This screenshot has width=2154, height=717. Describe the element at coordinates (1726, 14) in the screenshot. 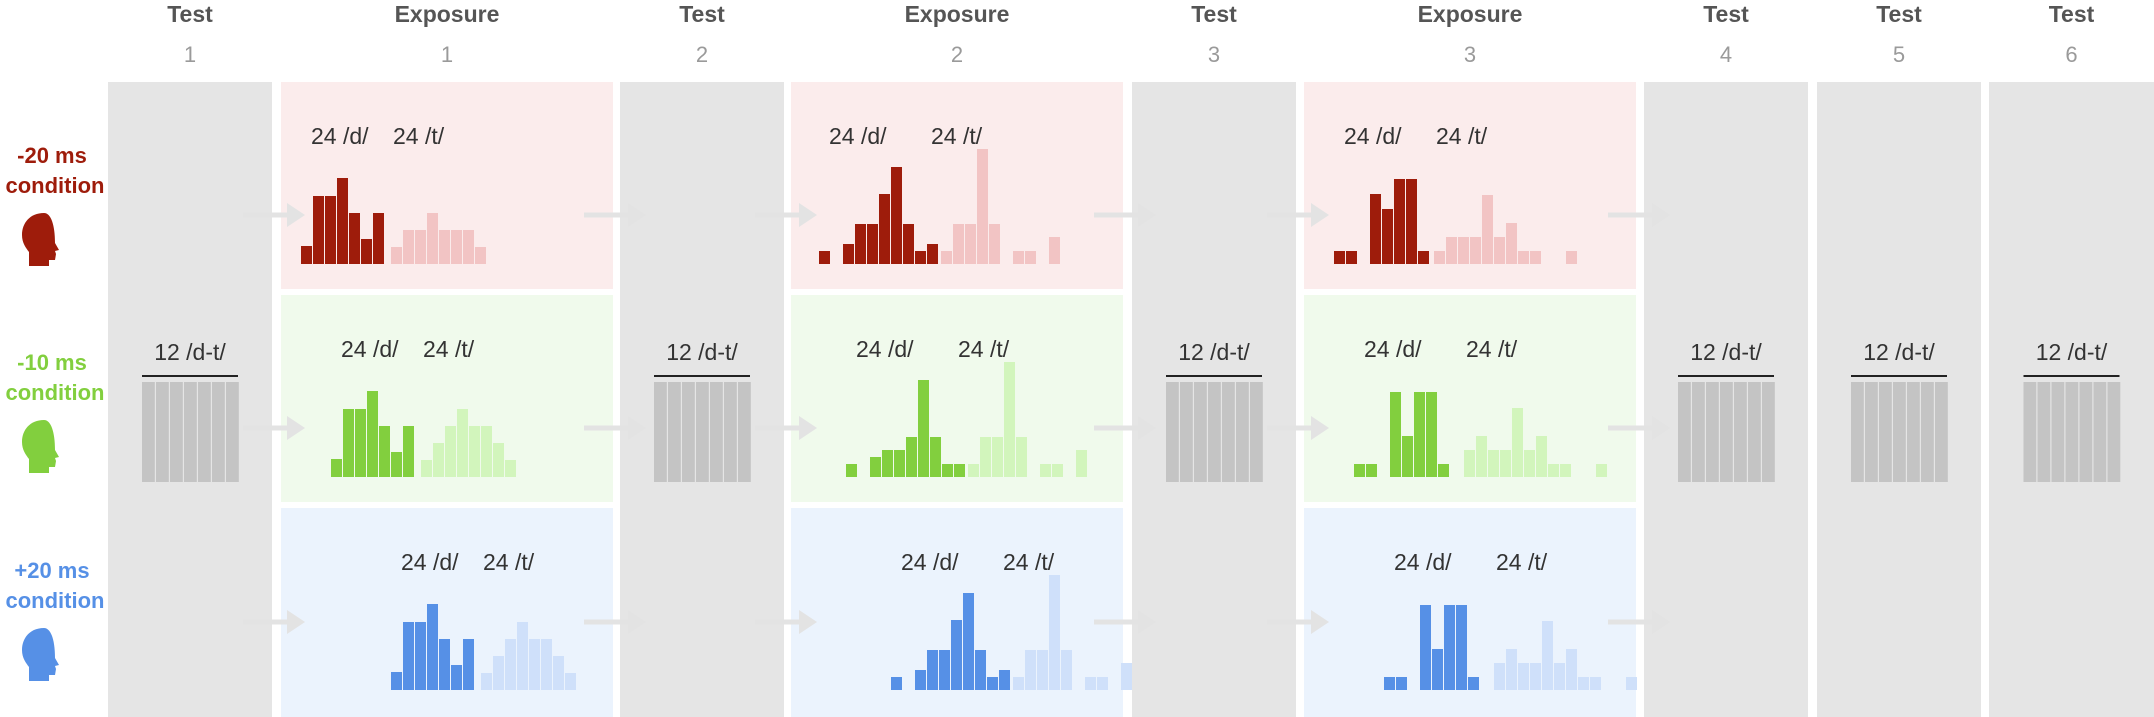

I see `column-title: Test` at that location.